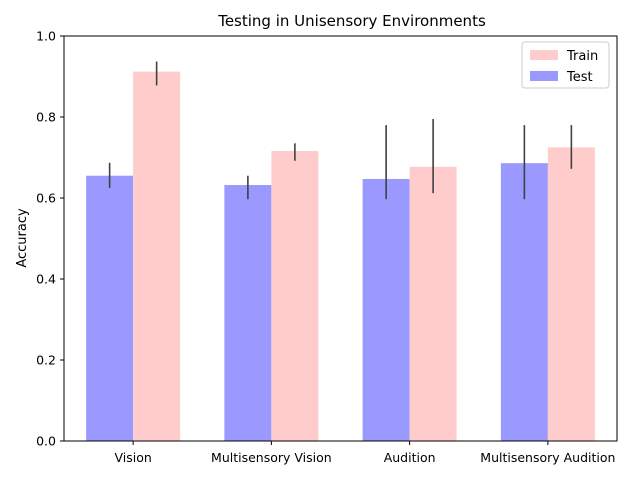  I want to click on x-tick-label-2: Multisensory Vision, so click(271, 457).